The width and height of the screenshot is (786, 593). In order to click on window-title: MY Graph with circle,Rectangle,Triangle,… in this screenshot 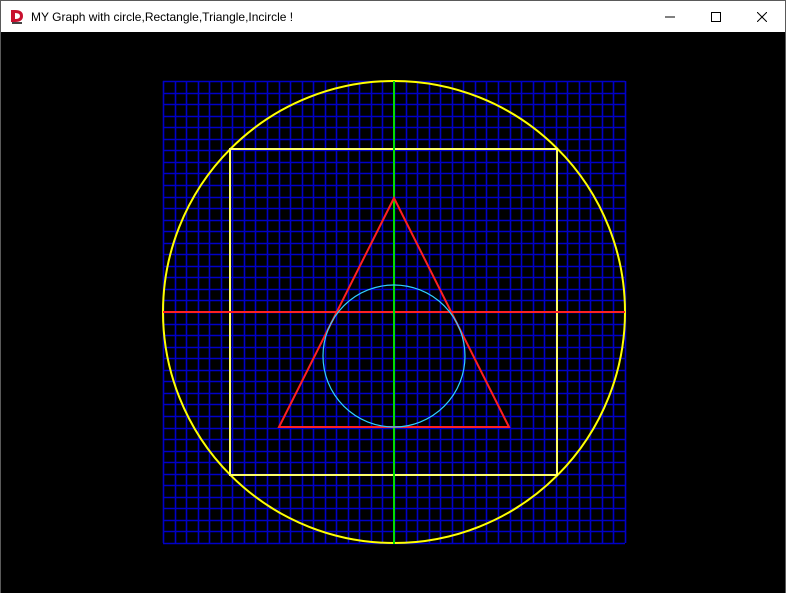, I will do `click(162, 16)`.